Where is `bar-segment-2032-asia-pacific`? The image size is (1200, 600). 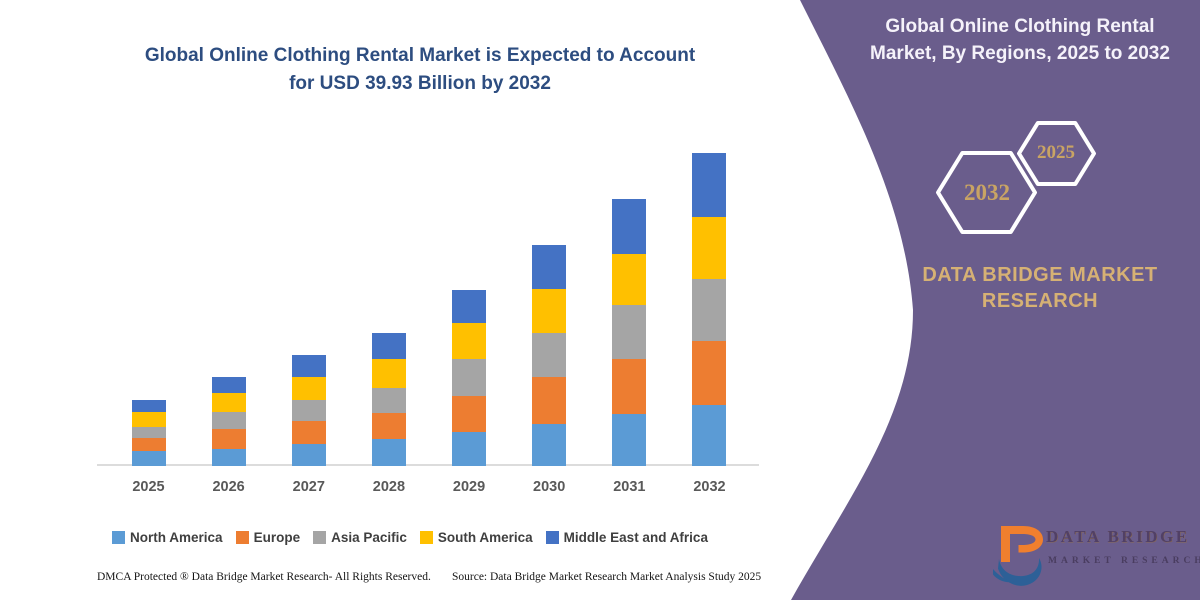 bar-segment-2032-asia-pacific is located at coordinates (709, 310).